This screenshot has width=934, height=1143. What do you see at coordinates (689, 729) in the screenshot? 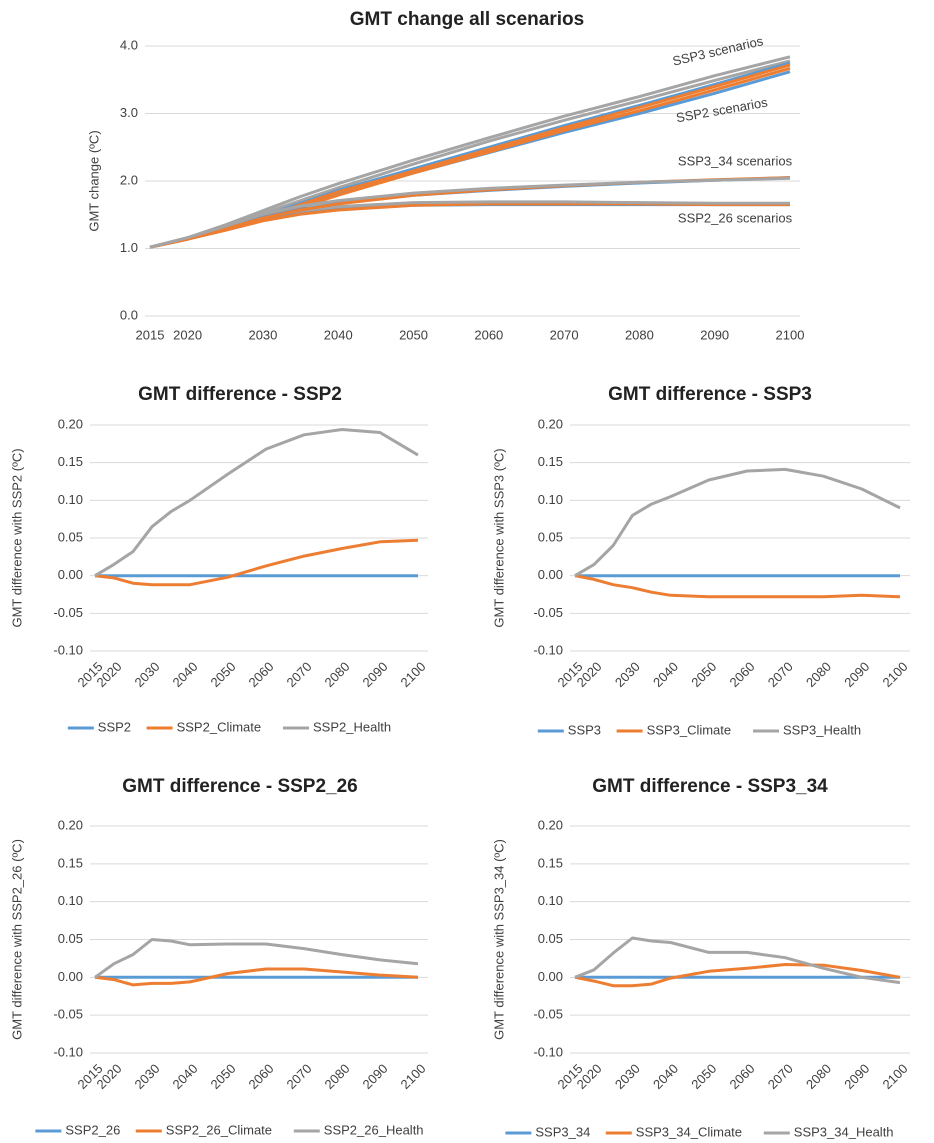
I see `legend-label: SSP3_Climate` at bounding box center [689, 729].